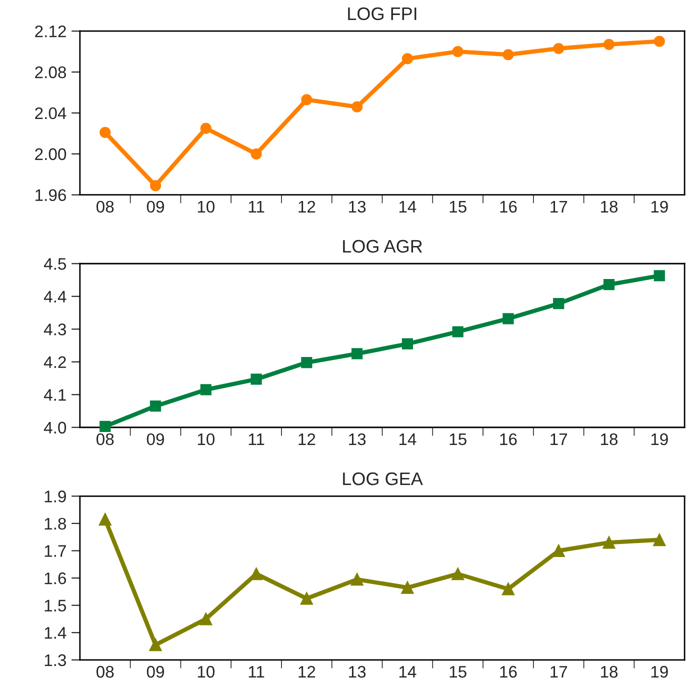  What do you see at coordinates (55, 428) in the screenshot?
I see `y-tick-label: 4.0` at bounding box center [55, 428].